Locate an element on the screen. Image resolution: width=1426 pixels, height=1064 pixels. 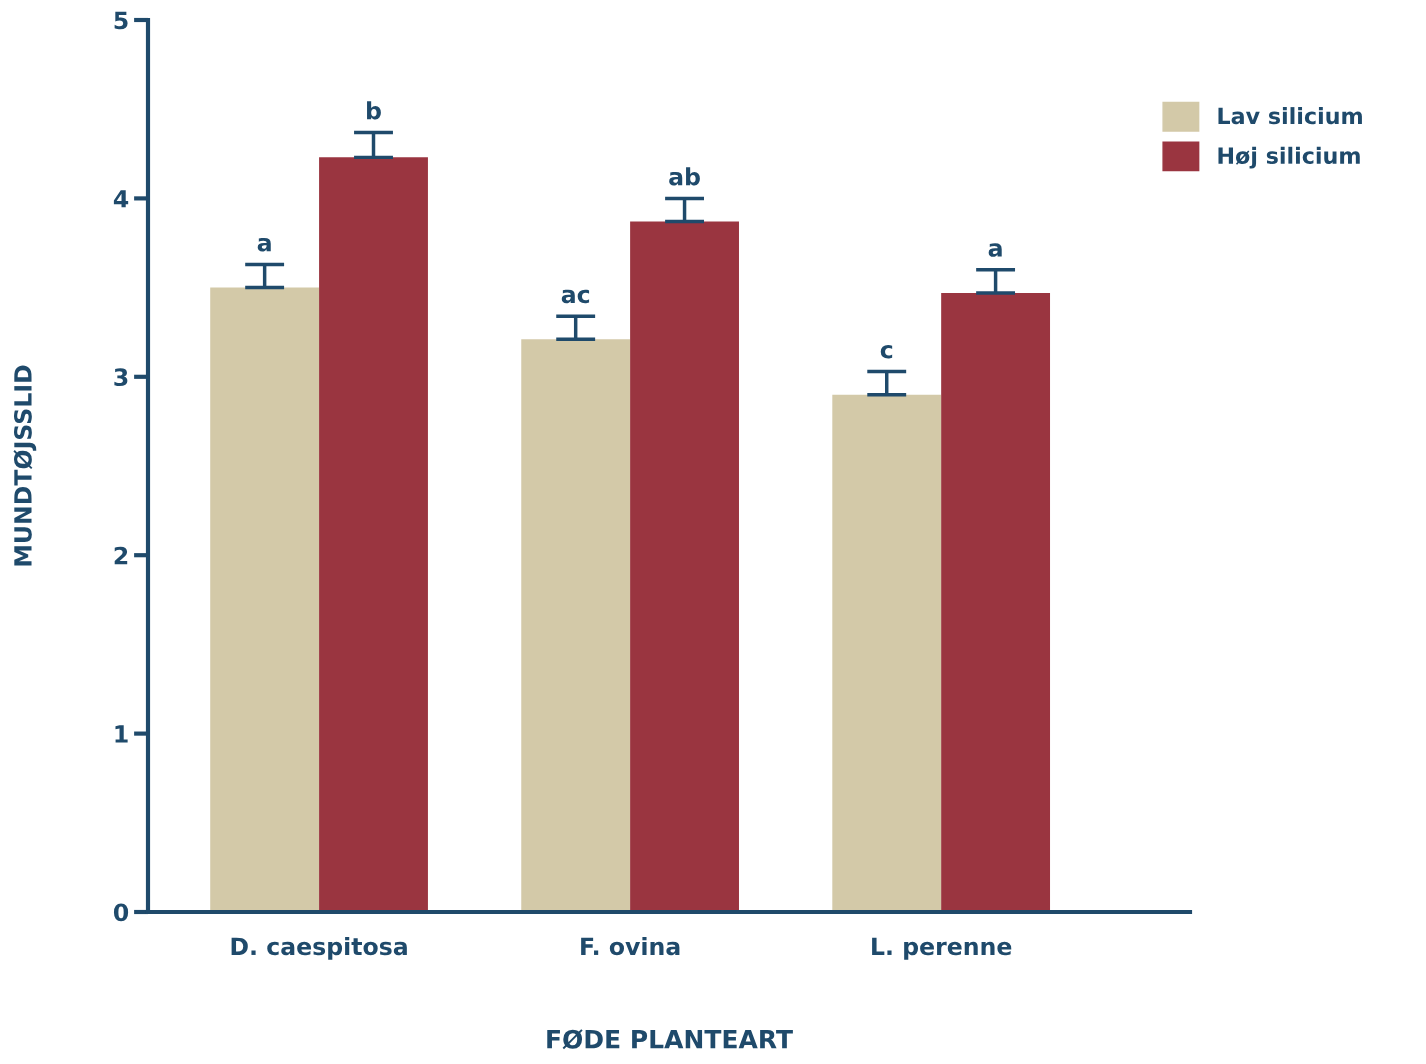
annotation: c is located at coordinates (886, 351).